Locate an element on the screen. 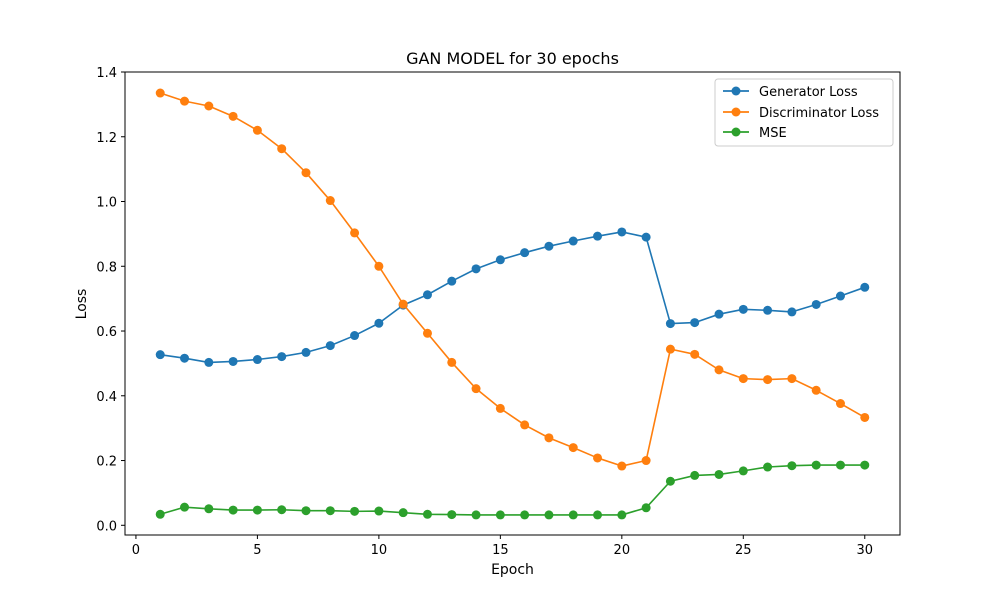 The height and width of the screenshot is (600, 1000). x-axis-label: Epoch is located at coordinates (512, 570).